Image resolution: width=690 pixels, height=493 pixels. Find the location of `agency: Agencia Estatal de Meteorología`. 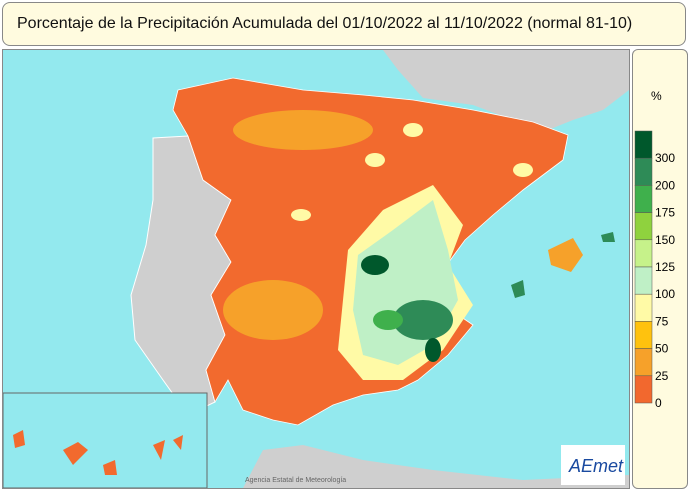

agency: Agencia Estatal de Meteorología is located at coordinates (295, 480).